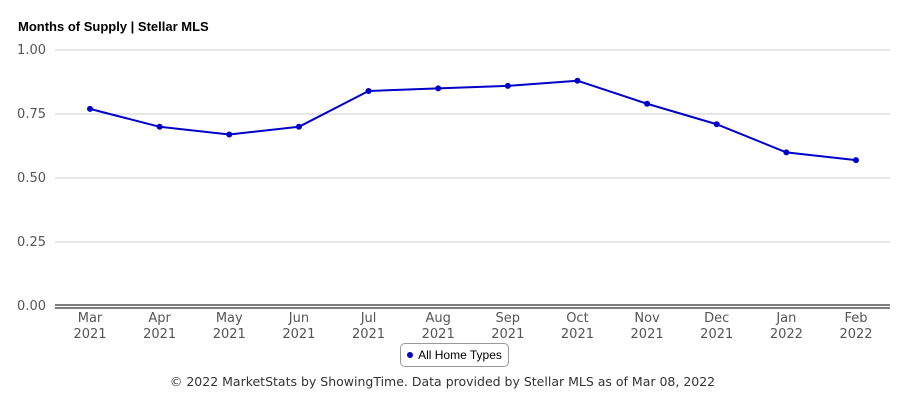 The image size is (910, 407). I want to click on y-tick-label: 0.50, so click(31, 178).